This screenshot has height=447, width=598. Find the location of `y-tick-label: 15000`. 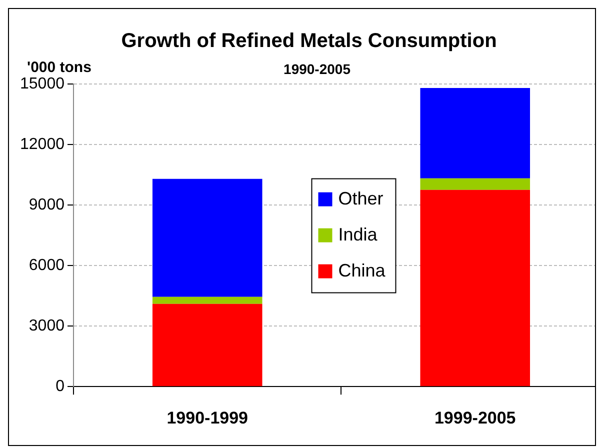

y-tick-label: 15000 is located at coordinates (42, 83).